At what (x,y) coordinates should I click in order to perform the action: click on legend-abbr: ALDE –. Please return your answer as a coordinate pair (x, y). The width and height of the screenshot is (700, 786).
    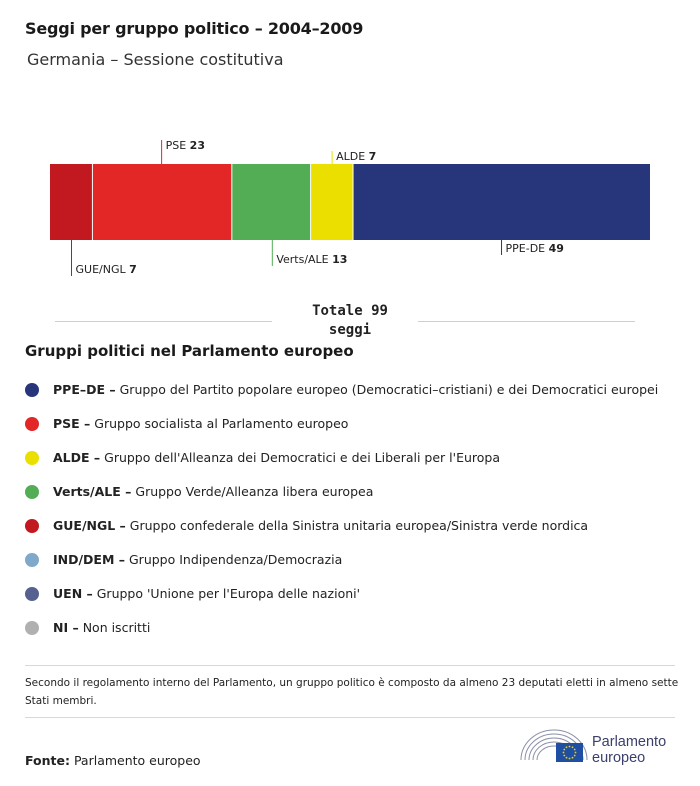
    Looking at the image, I should click on (77, 457).